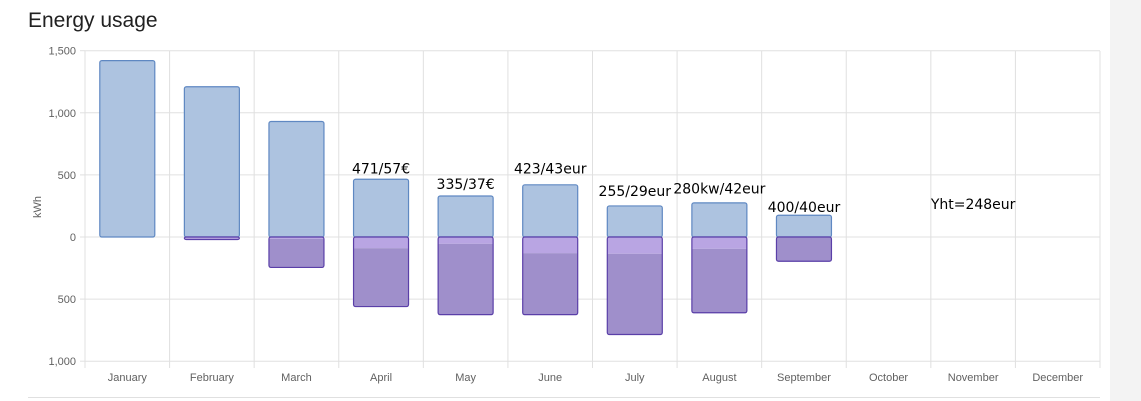  Describe the element at coordinates (719, 378) in the screenshot. I see `x-tick-label: August` at that location.